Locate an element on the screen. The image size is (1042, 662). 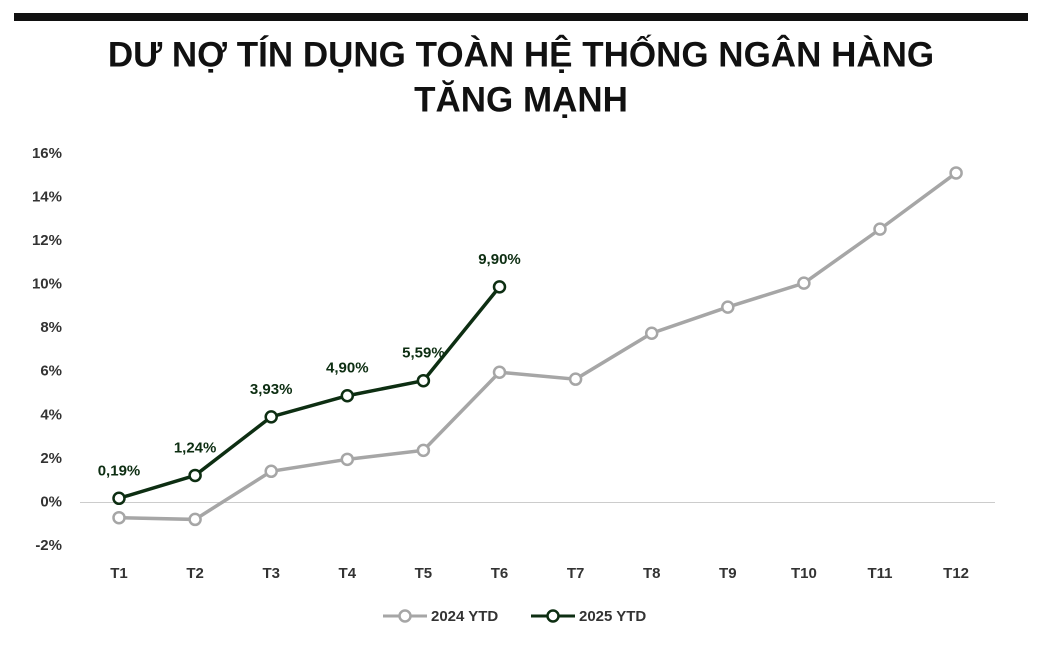
x-tick-label: T11 is located at coordinates (879, 573).